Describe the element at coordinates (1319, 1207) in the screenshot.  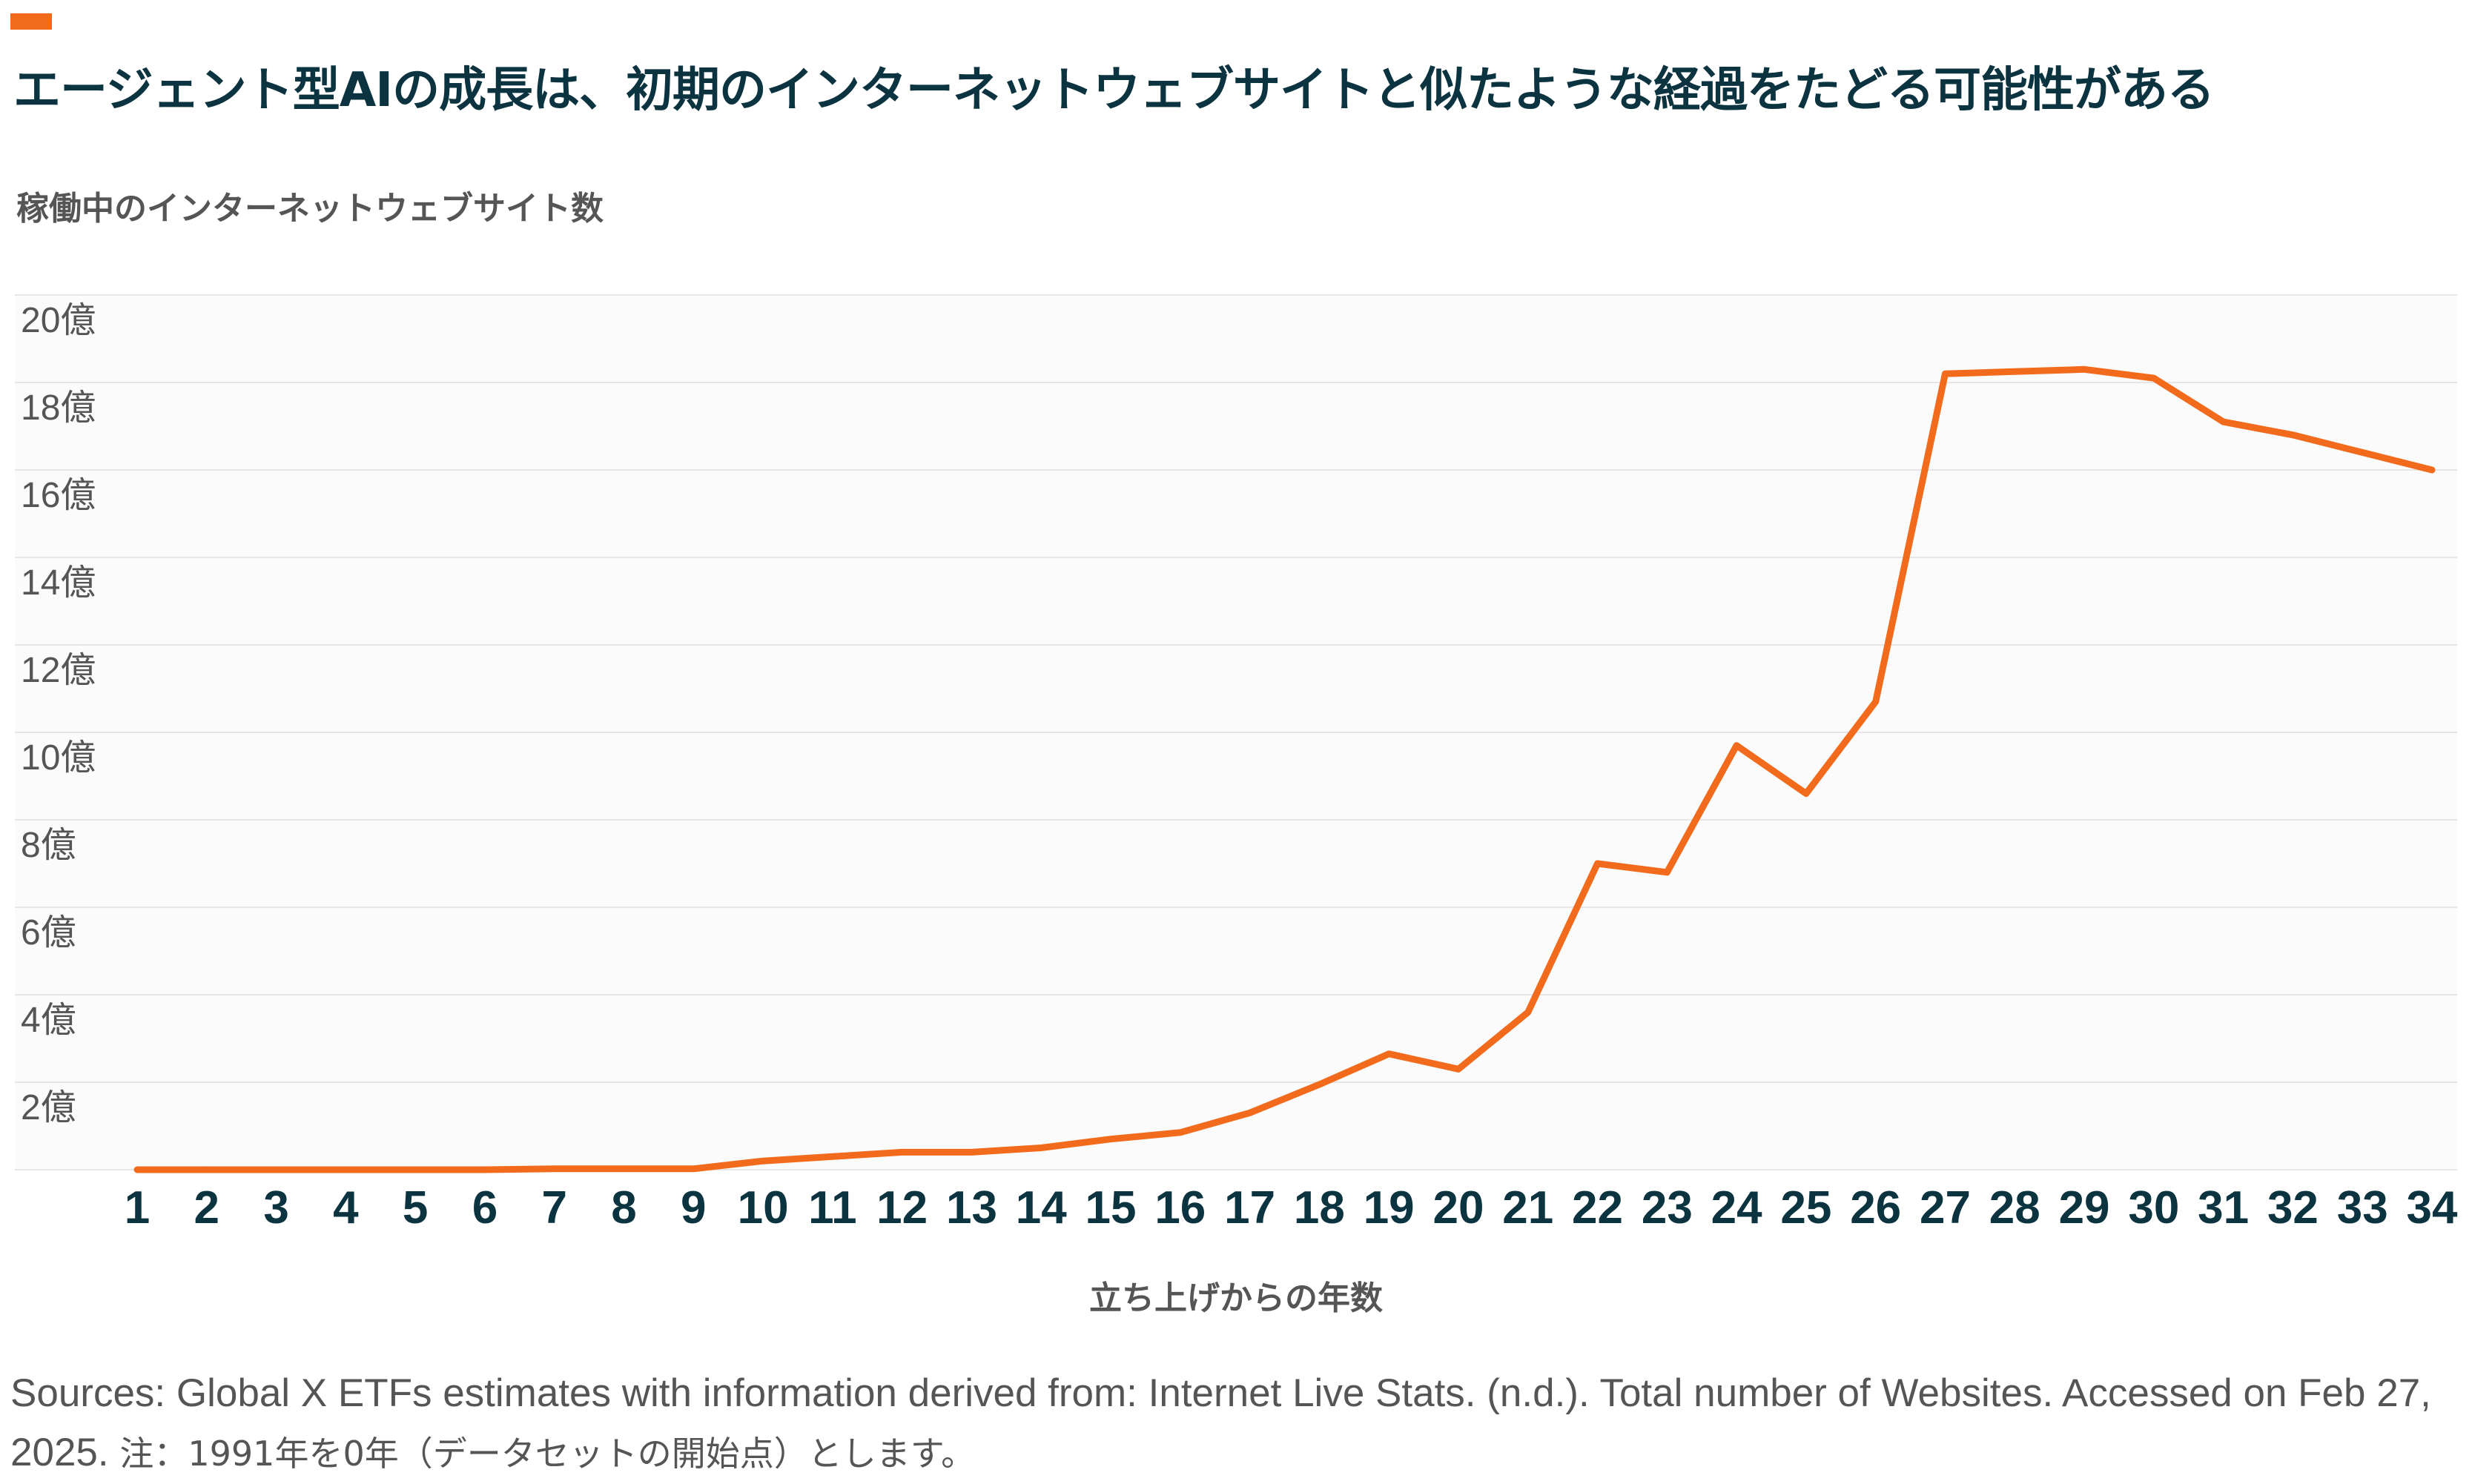
I see `x-tick-label: 18` at that location.